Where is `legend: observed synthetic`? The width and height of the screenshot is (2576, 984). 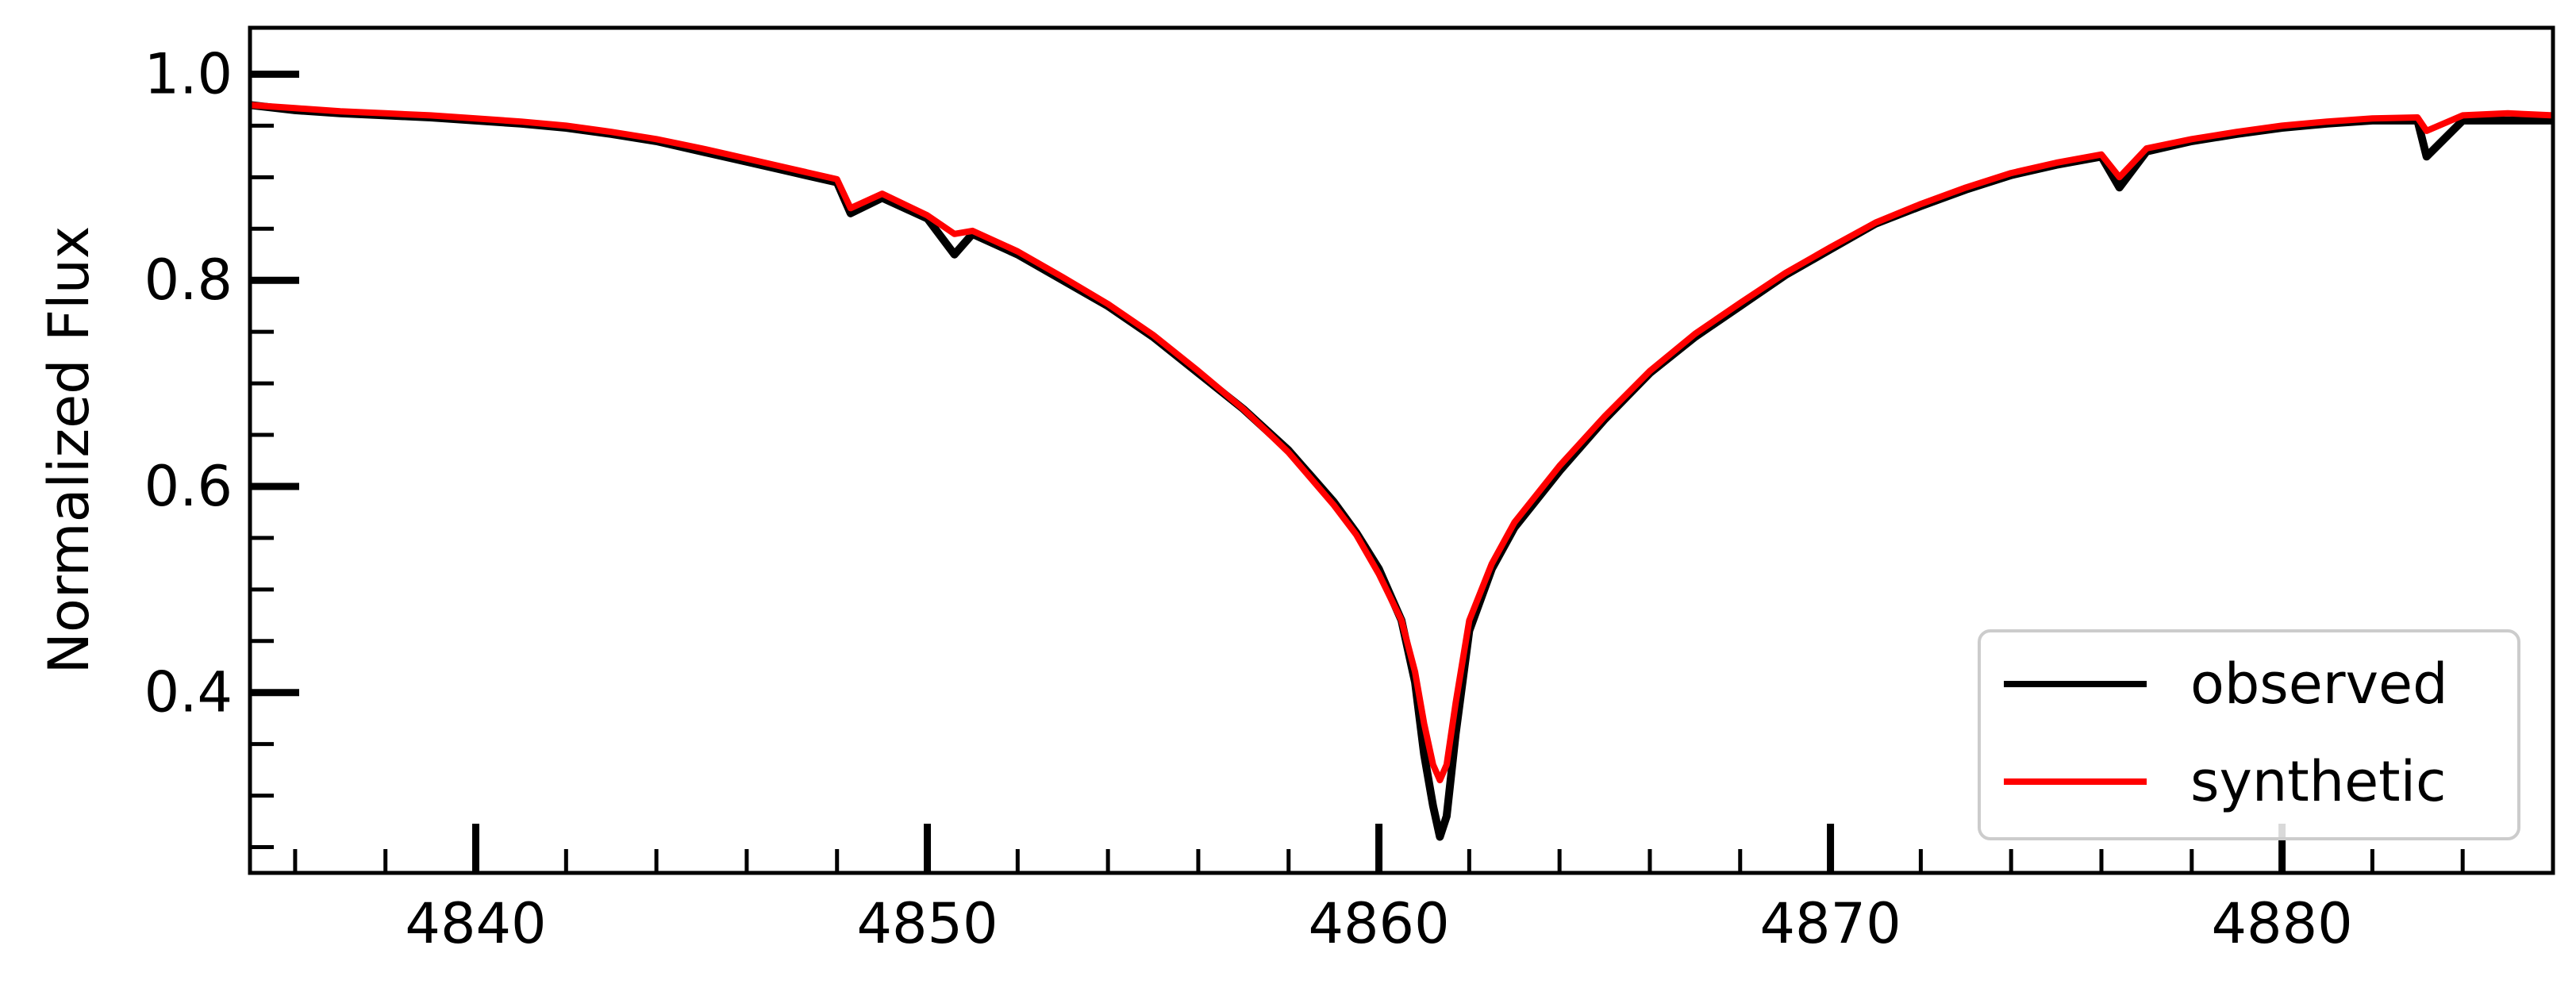 legend: observed synthetic is located at coordinates (2249, 734).